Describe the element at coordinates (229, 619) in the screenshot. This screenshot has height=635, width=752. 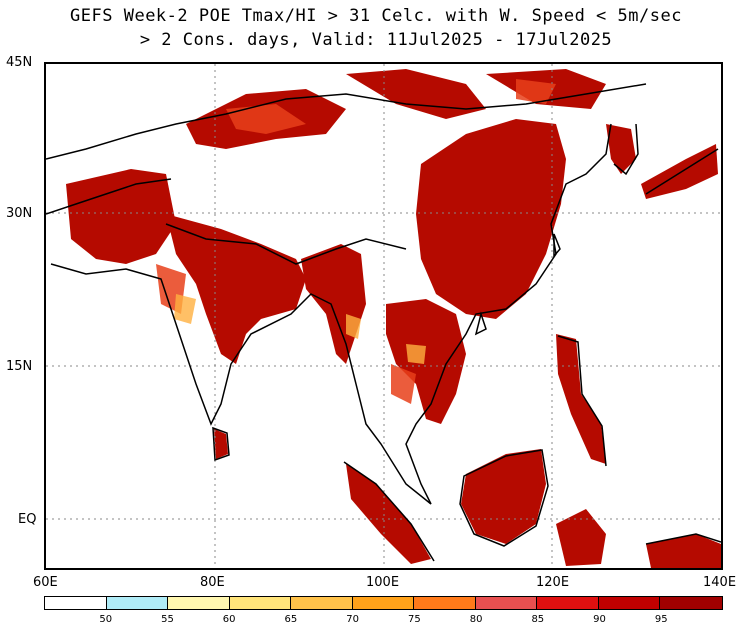
I see `colorbar-label: 60` at that location.